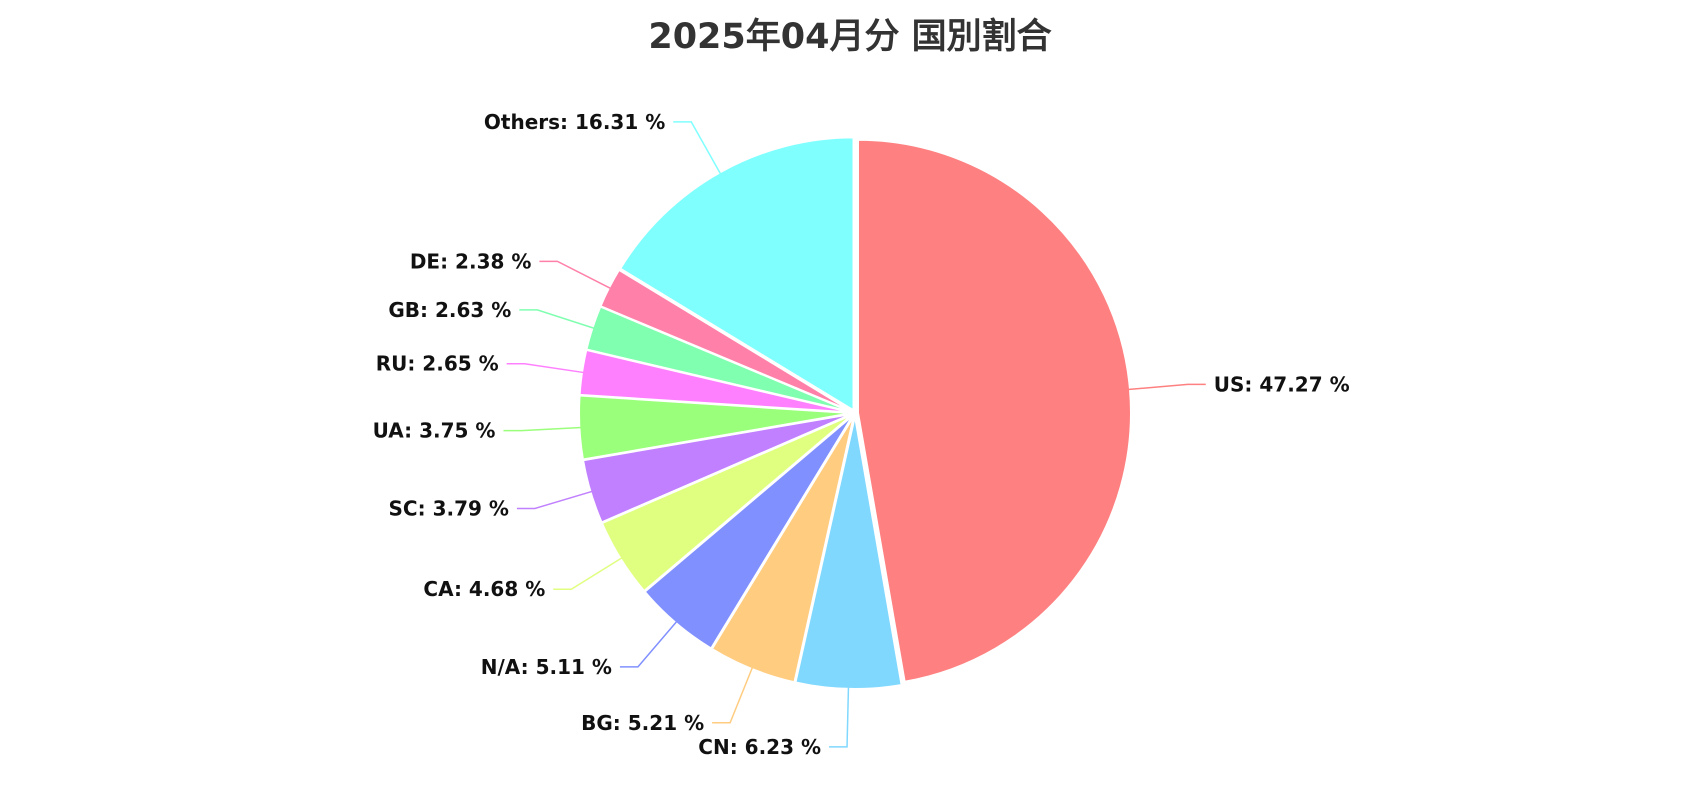 This screenshot has height=800, width=1700. Describe the element at coordinates (575, 275) in the screenshot. I see `leader-line-de` at that location.